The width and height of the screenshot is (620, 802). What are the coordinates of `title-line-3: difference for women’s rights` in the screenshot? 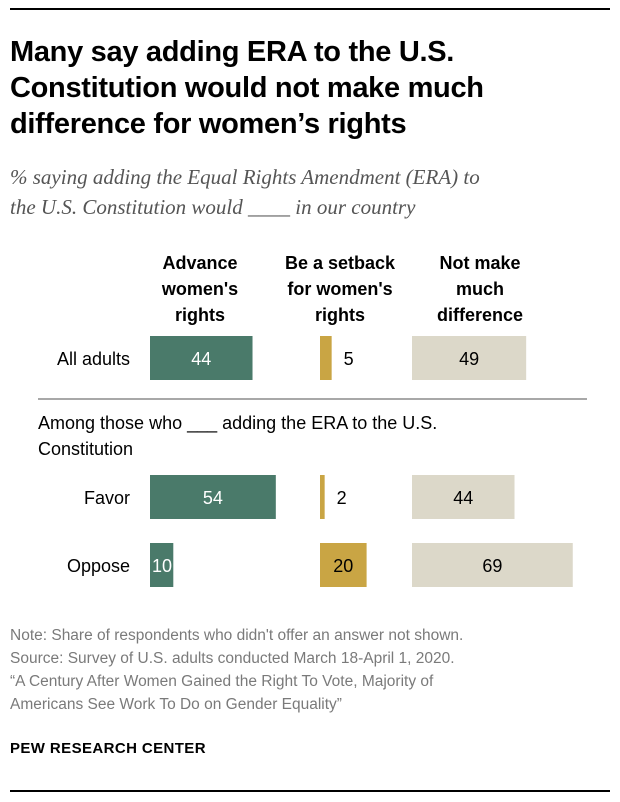 It's located at (208, 124).